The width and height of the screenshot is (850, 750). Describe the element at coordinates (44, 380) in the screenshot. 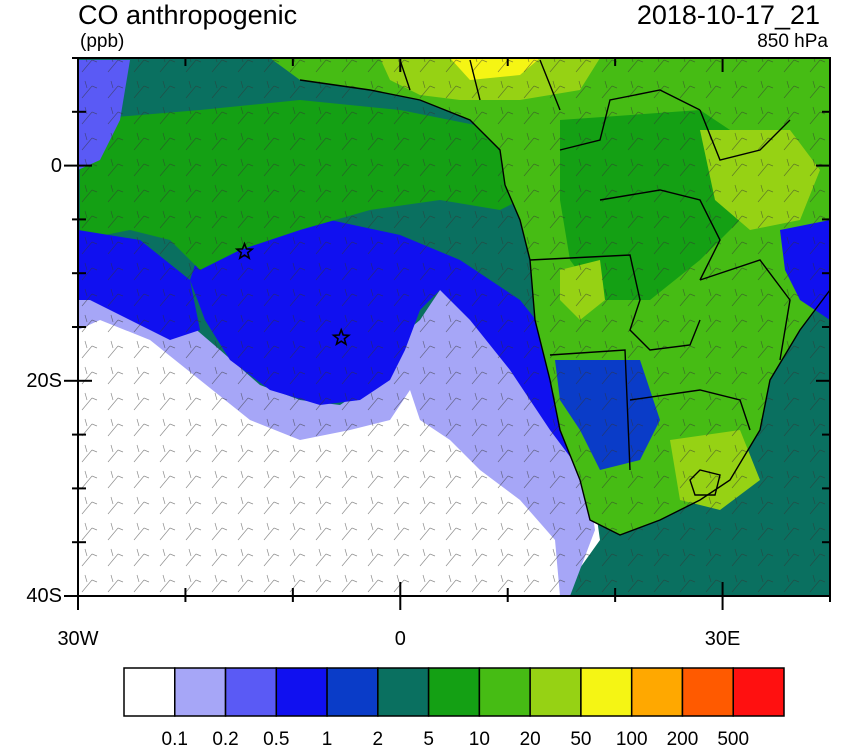

I see `lat-label: 20S` at that location.